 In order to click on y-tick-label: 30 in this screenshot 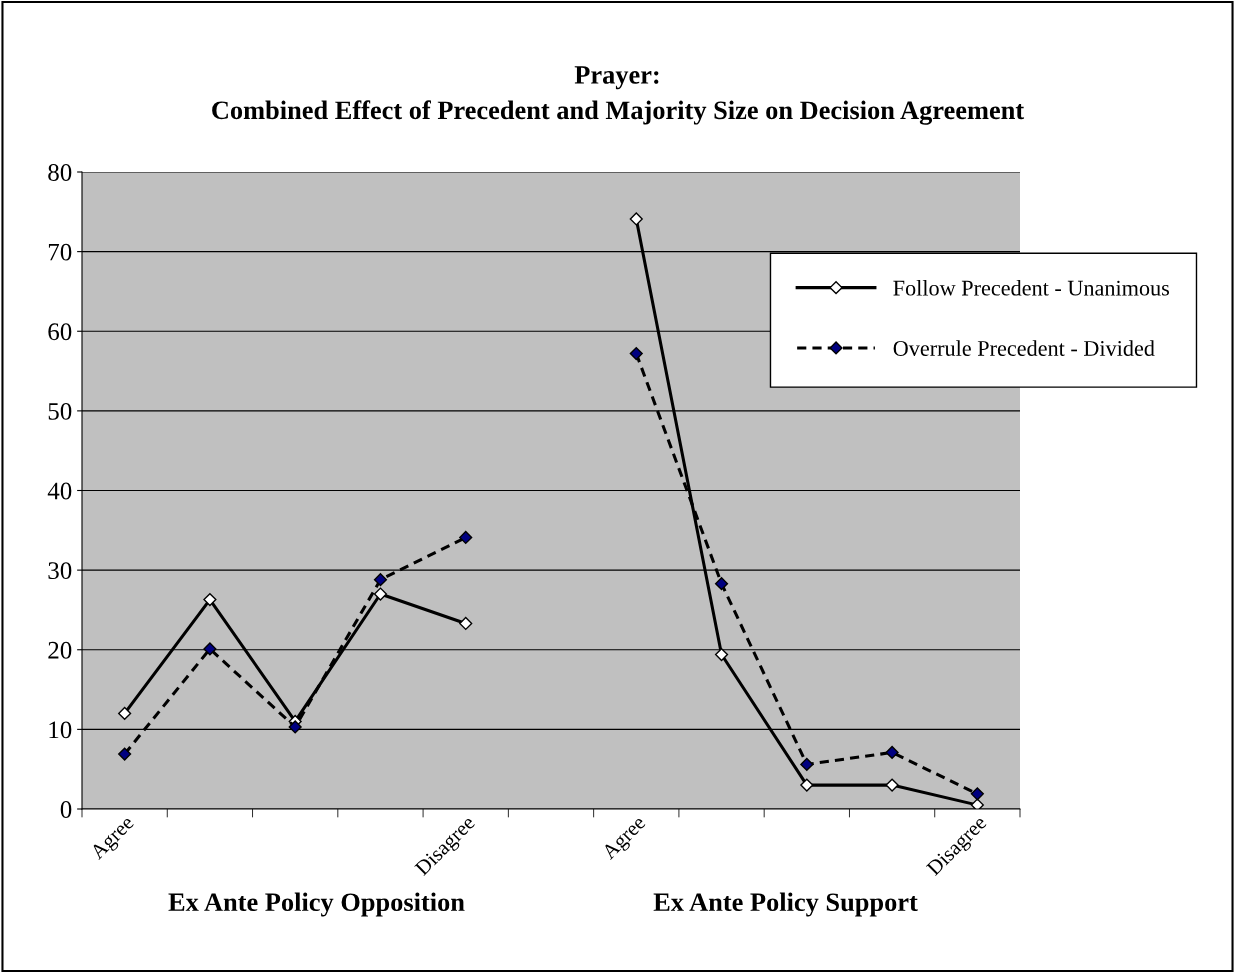, I will do `click(60, 571)`.